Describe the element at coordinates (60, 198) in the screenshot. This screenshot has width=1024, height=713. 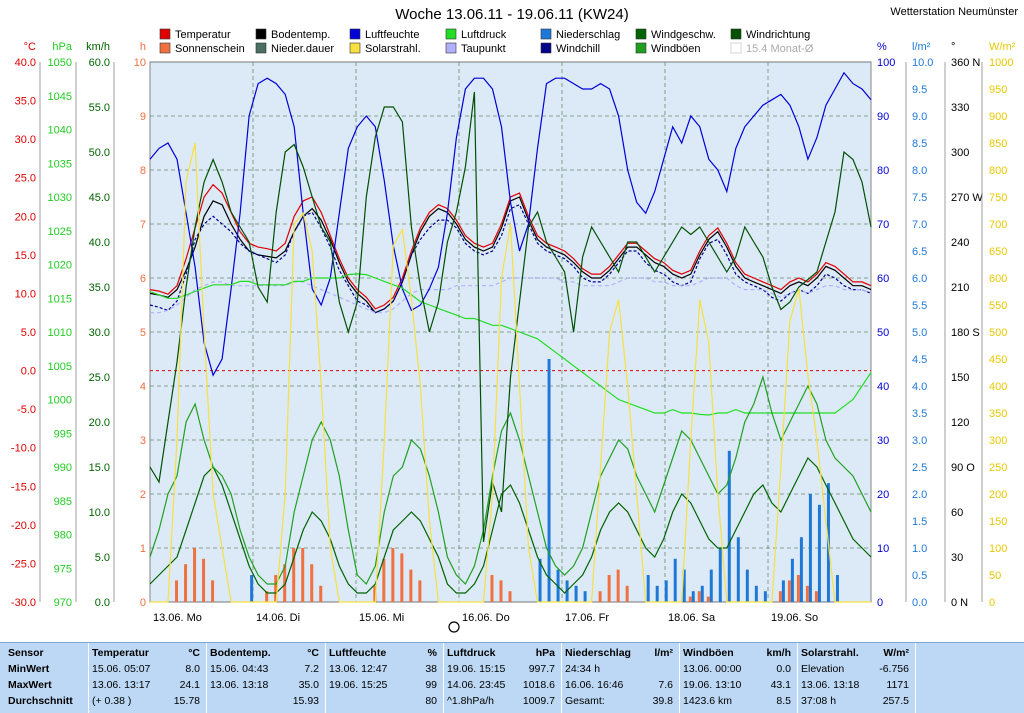
I see `axis-tick-pressure: 1030` at that location.